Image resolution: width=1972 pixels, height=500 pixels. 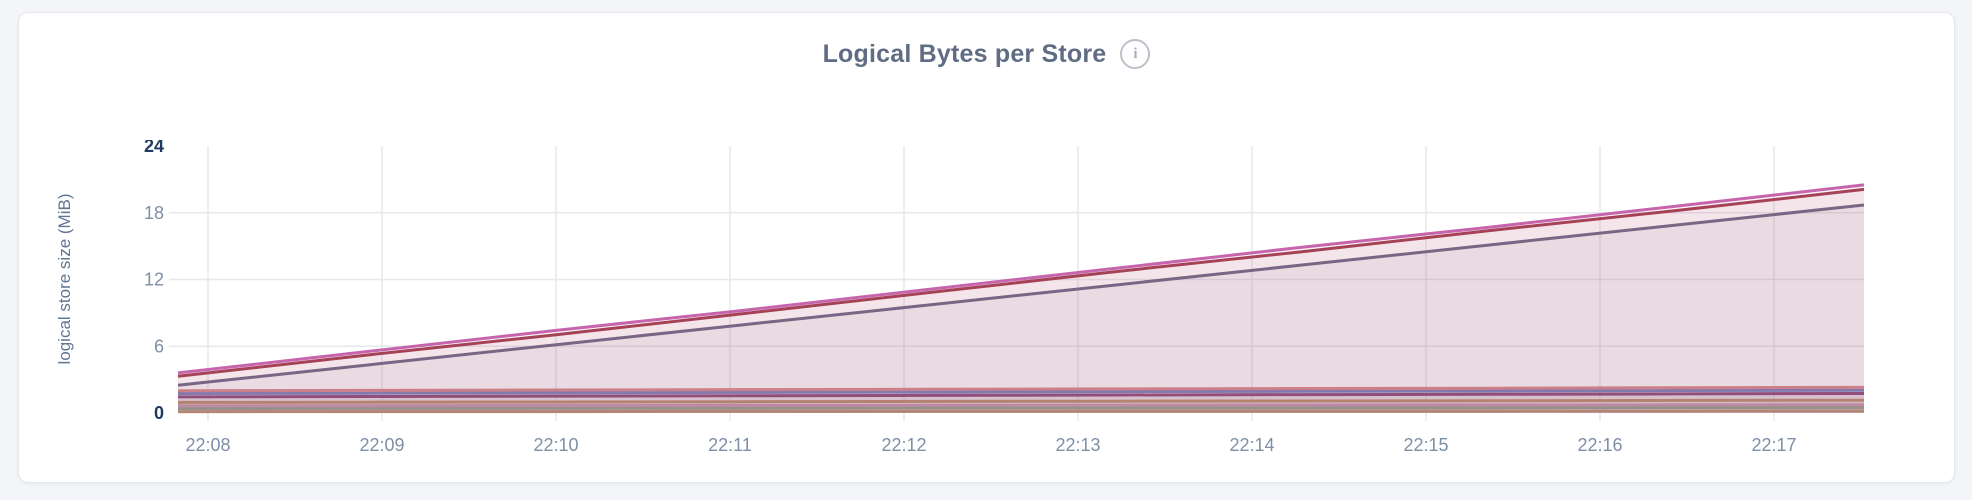 I want to click on y-tick-label: 18, so click(x=154, y=213).